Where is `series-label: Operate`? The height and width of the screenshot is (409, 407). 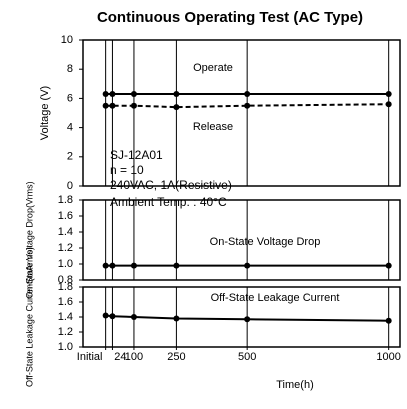 series-label: Operate is located at coordinates (213, 68).